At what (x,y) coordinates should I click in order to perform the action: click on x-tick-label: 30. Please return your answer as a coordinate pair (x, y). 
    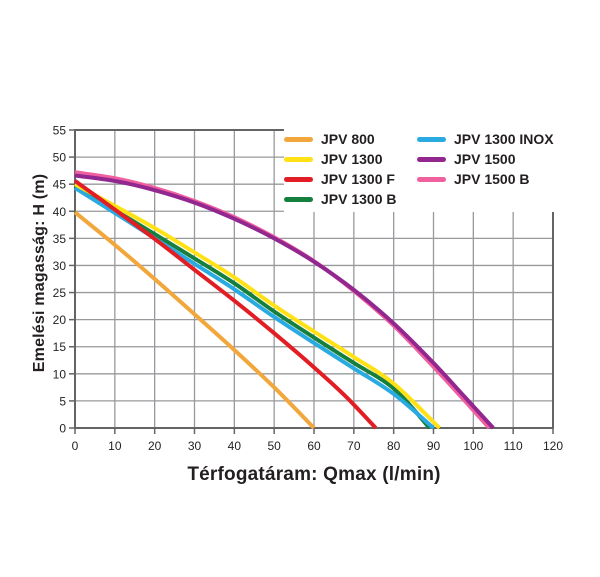
    Looking at the image, I should click on (195, 446).